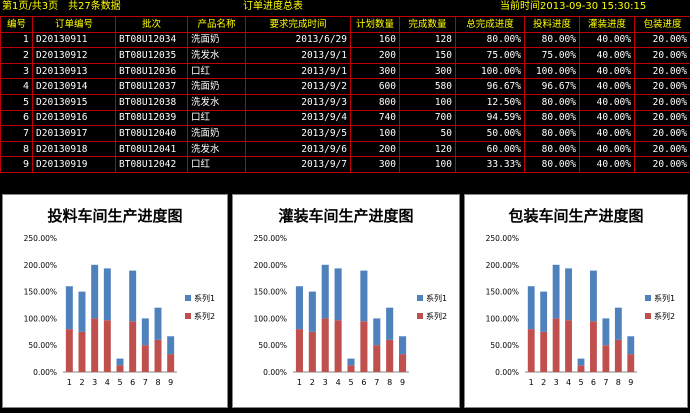 This screenshot has height=413, width=690. Describe the element at coordinates (298, 164) in the screenshot. I see `table-cell: 2013/9/7` at that location.